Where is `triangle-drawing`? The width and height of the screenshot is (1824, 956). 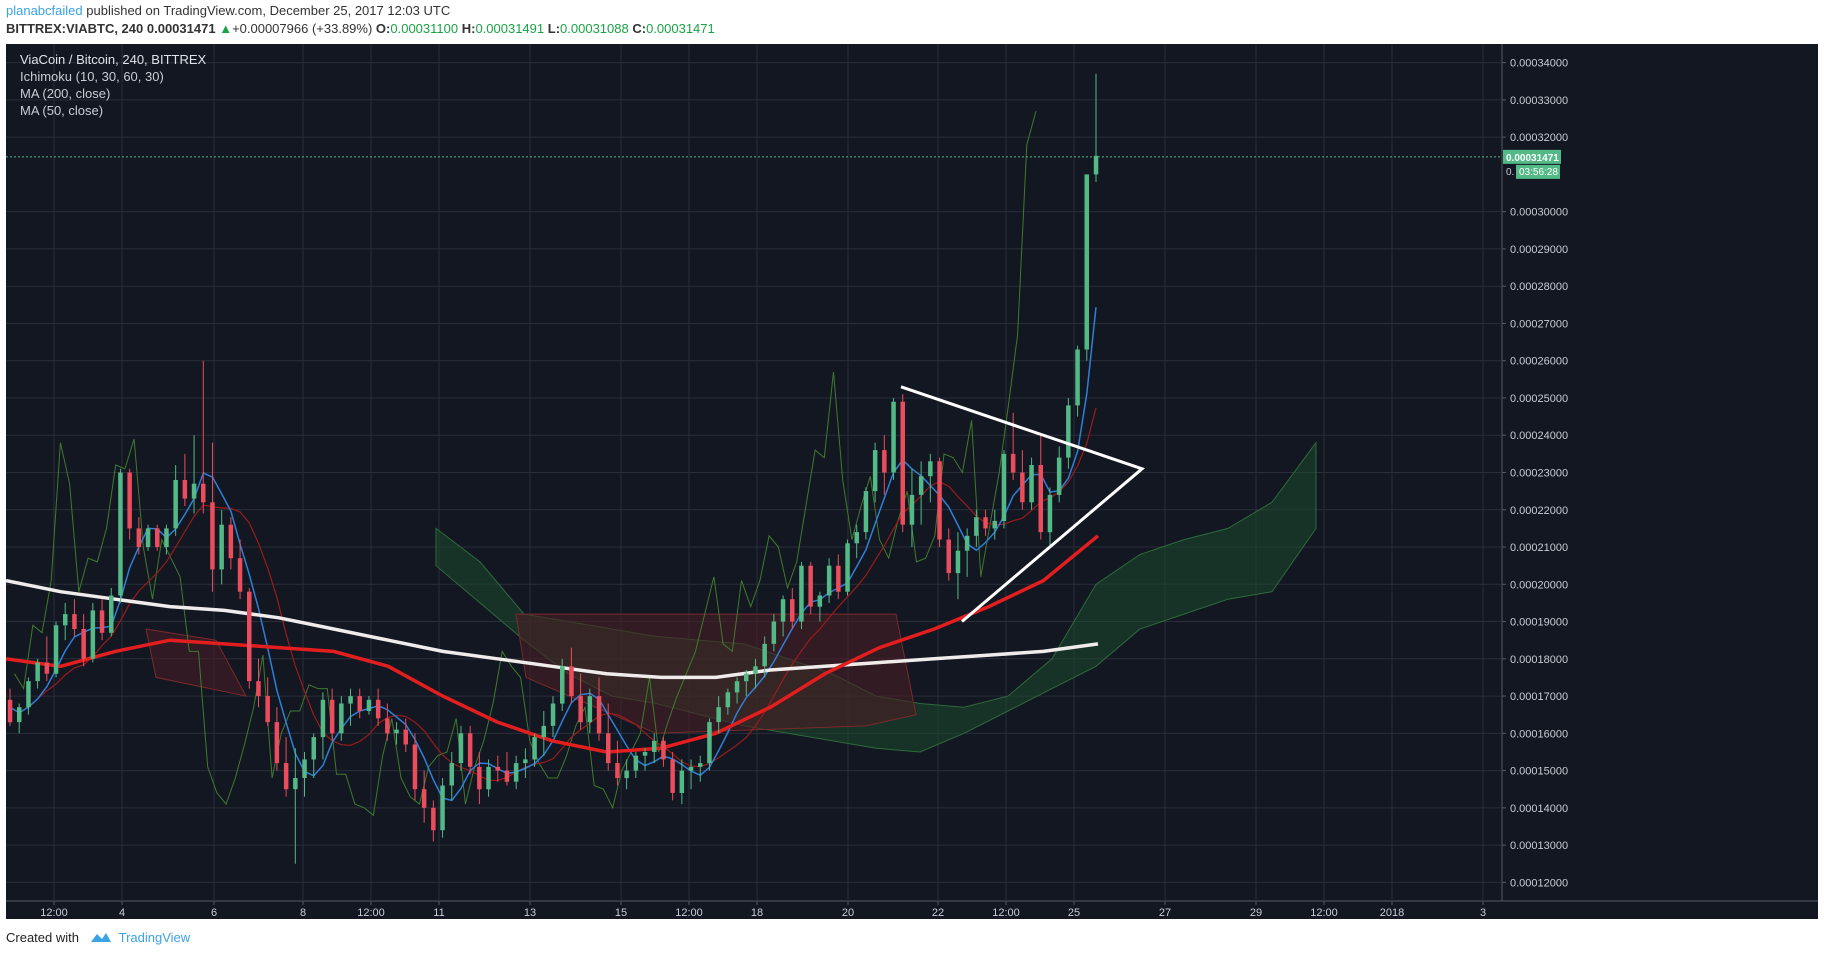
triangle-drawing is located at coordinates (1022, 504).